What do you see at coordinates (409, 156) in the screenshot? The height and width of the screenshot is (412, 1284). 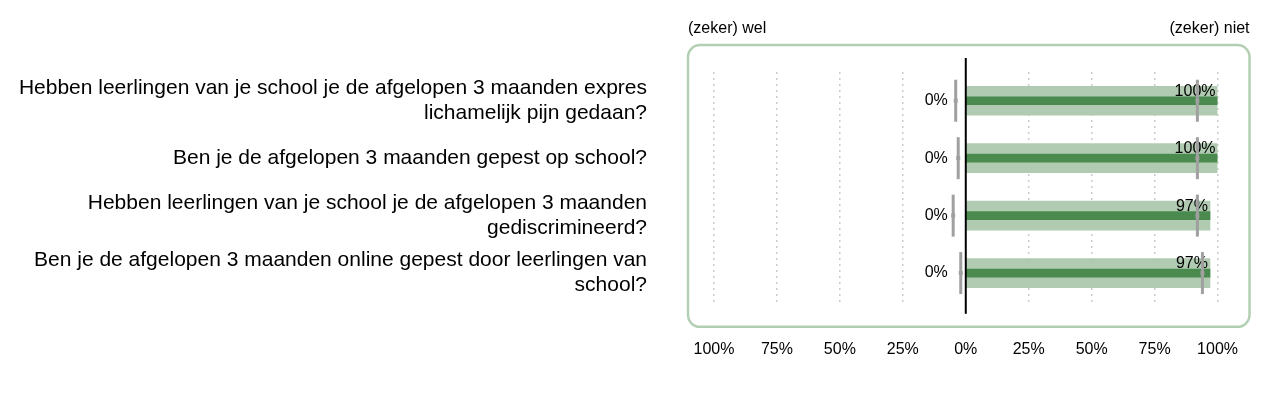 I see `y-tick-label: Ben je de afgelopen 3 maanden gepest op school?` at bounding box center [409, 156].